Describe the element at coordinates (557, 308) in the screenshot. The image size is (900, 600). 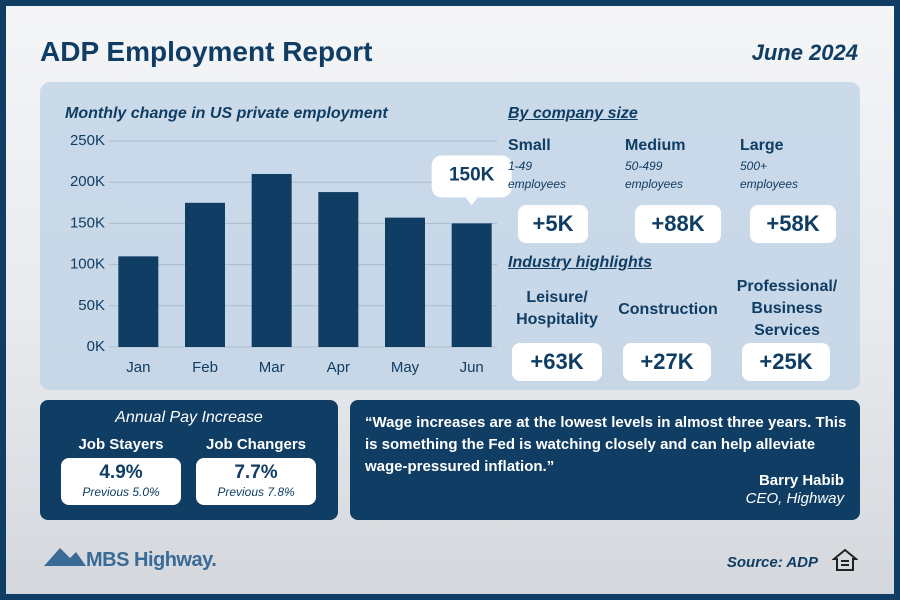
I see `industry-name: Leisure/ Hospitality` at that location.